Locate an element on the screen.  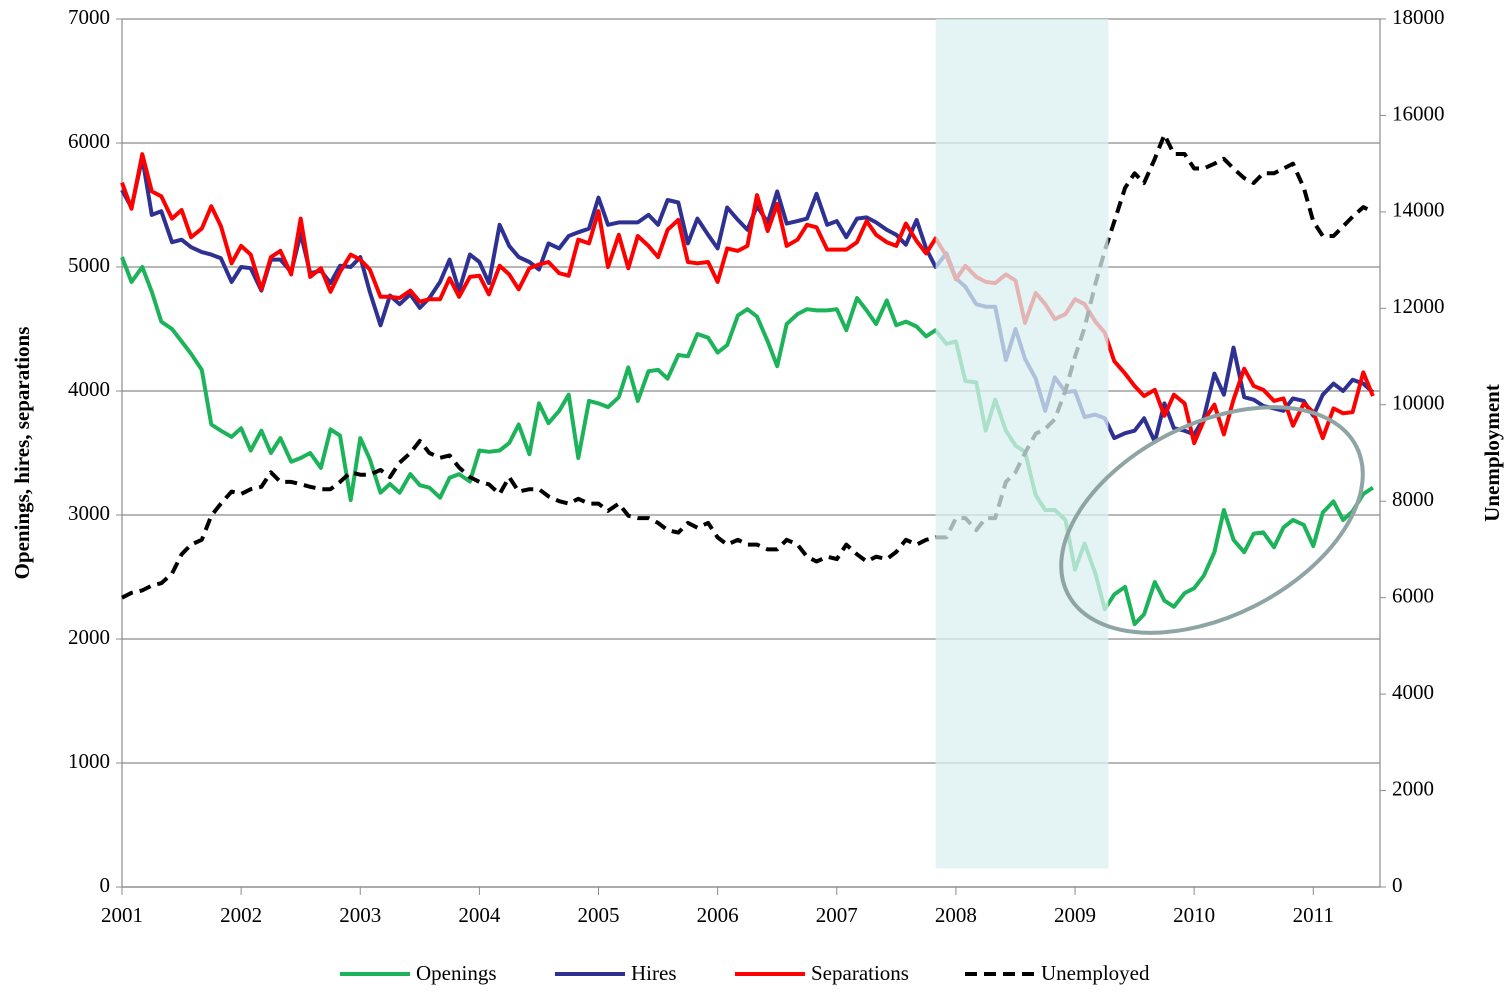
y2-tick-label: 16000 is located at coordinates (1418, 113).